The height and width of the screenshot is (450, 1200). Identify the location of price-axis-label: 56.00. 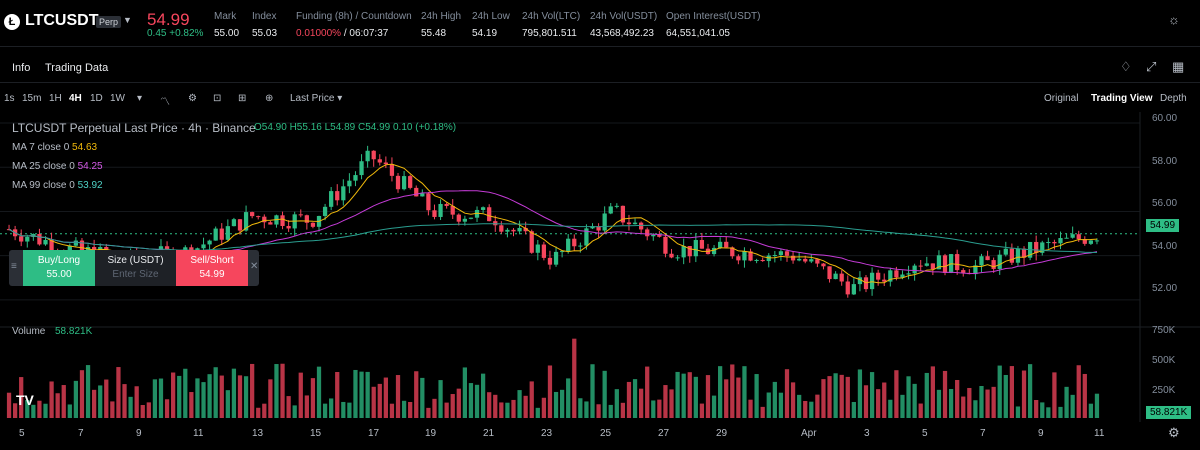
(1165, 203).